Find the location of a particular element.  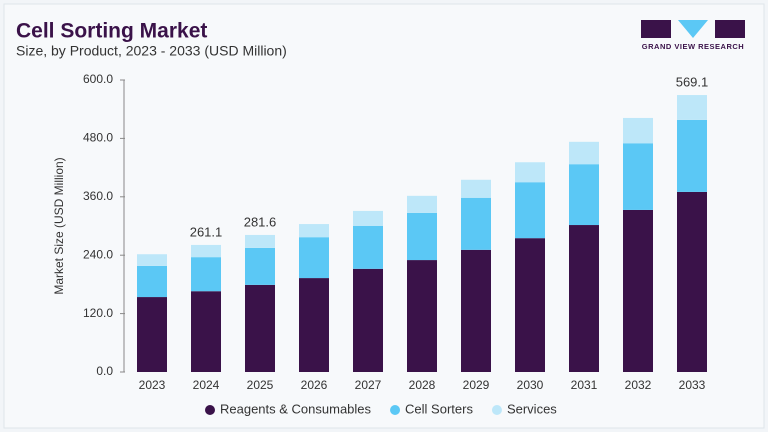

x-tick-label: 2026 is located at coordinates (314, 385).